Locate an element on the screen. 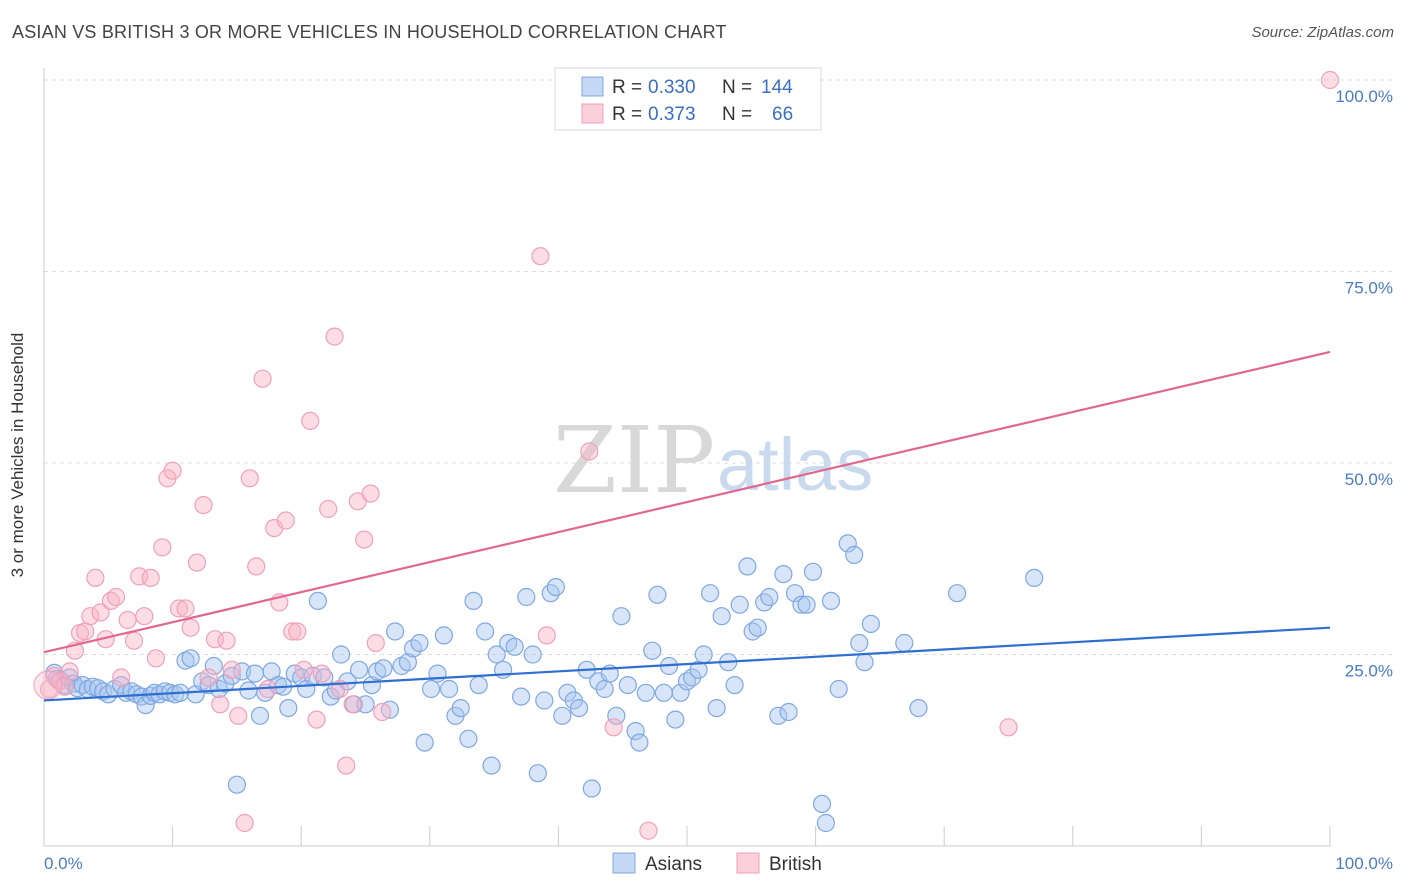 The height and width of the screenshot is (892, 1406). bottom-legend: Asians British is located at coordinates (717, 863).